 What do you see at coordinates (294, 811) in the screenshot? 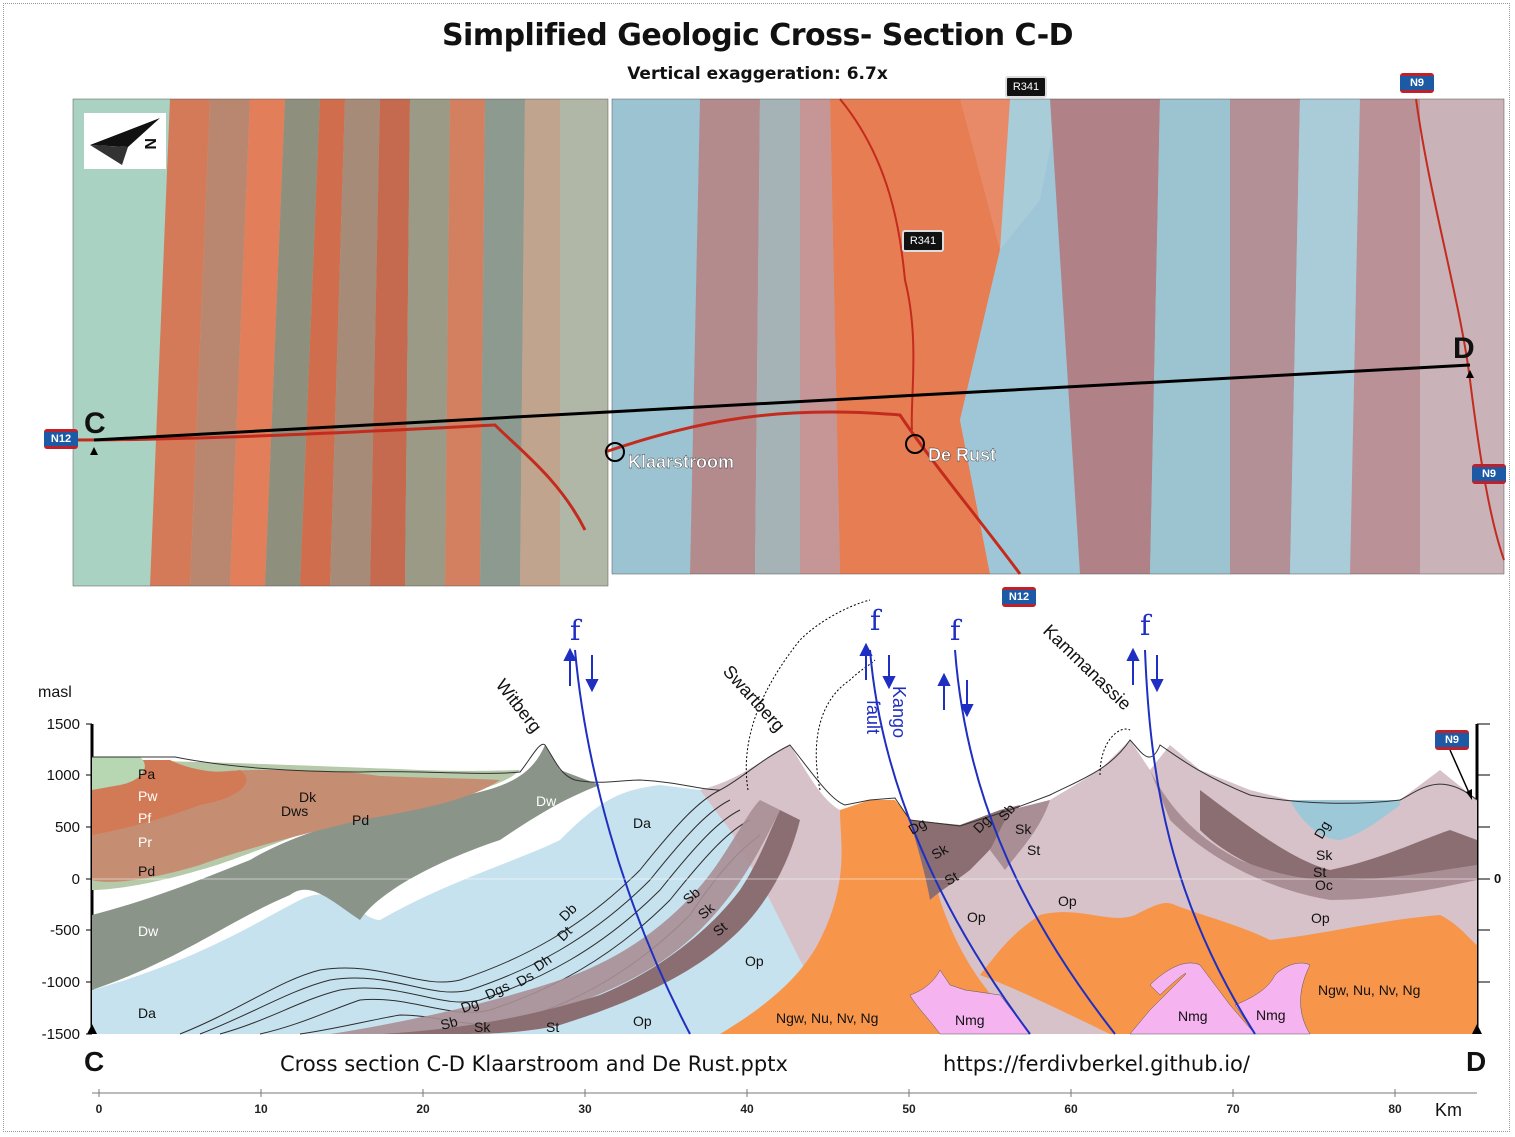
I see `unit-label: Dws` at bounding box center [294, 811].